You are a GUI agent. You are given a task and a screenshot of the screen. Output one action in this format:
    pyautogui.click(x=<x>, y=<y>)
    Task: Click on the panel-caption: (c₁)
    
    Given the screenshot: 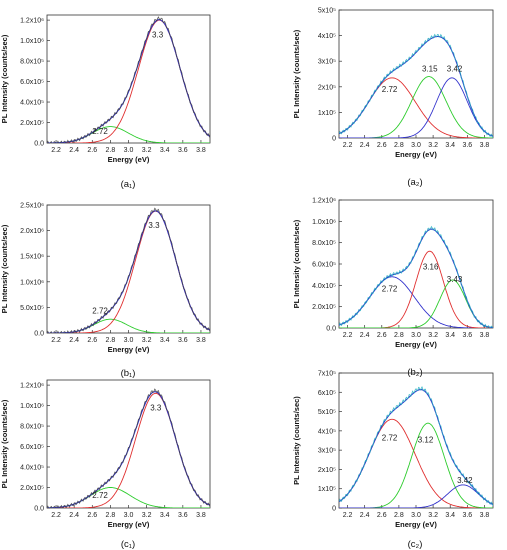 What is the action you would take?
    pyautogui.click(x=128, y=544)
    